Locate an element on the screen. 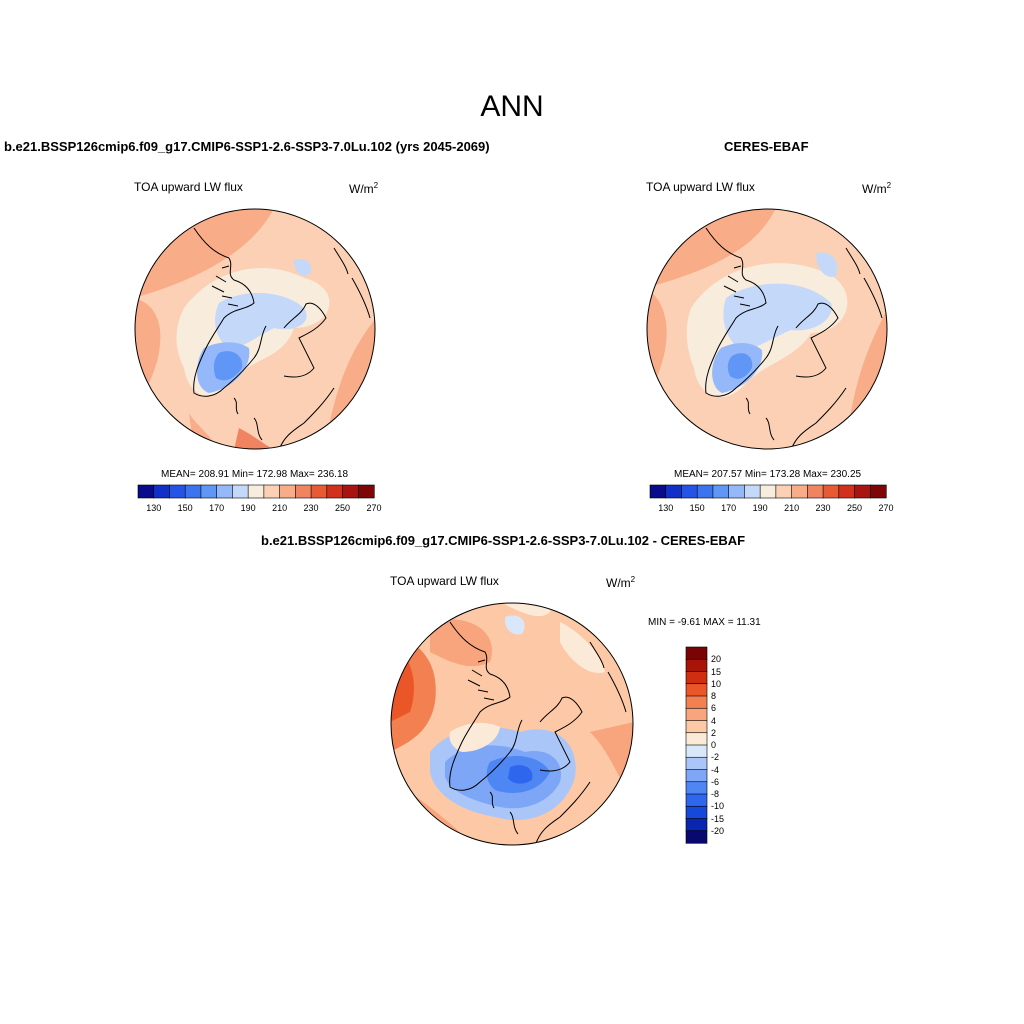  minmax-diff: MIN = -9.61 MAX = 11.31 is located at coordinates (704, 622).